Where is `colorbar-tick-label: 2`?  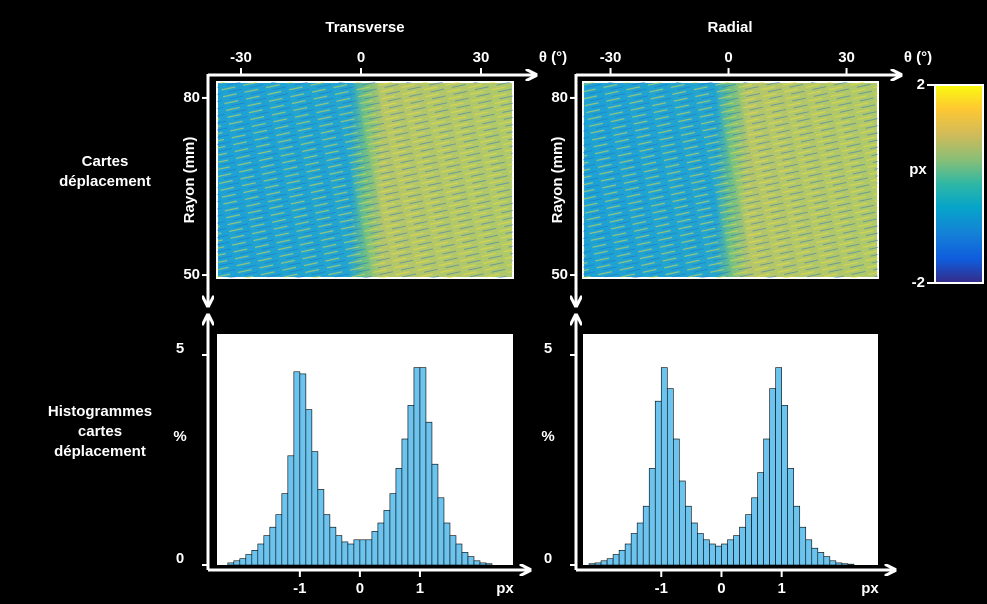
colorbar-tick-label: 2 is located at coordinates (921, 84).